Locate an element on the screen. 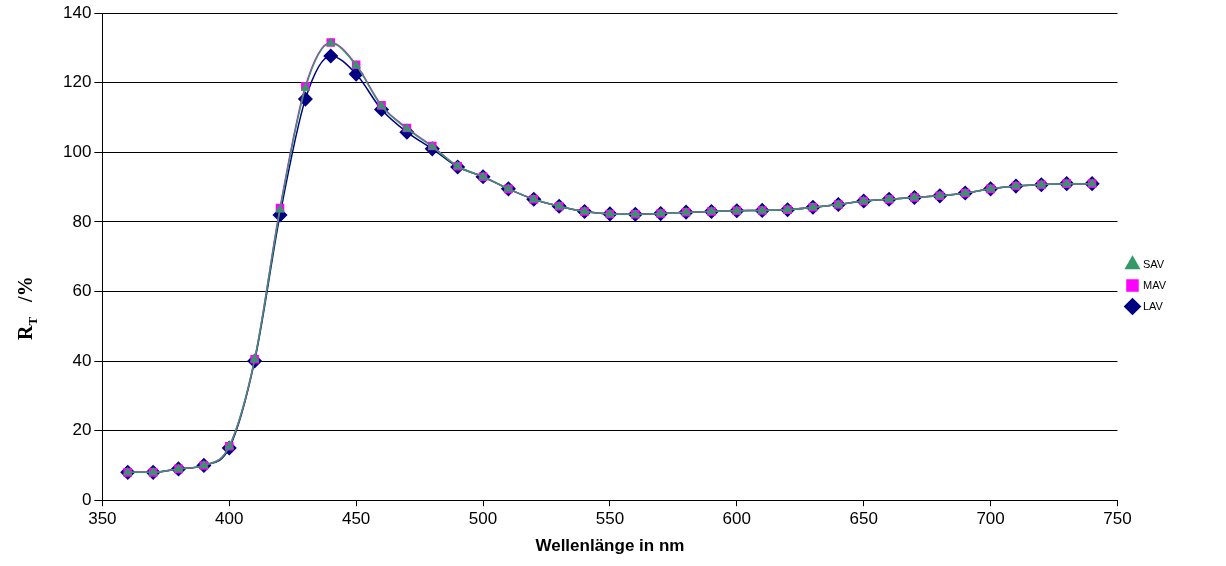  y-tick-label: 140 is located at coordinates (77, 12).